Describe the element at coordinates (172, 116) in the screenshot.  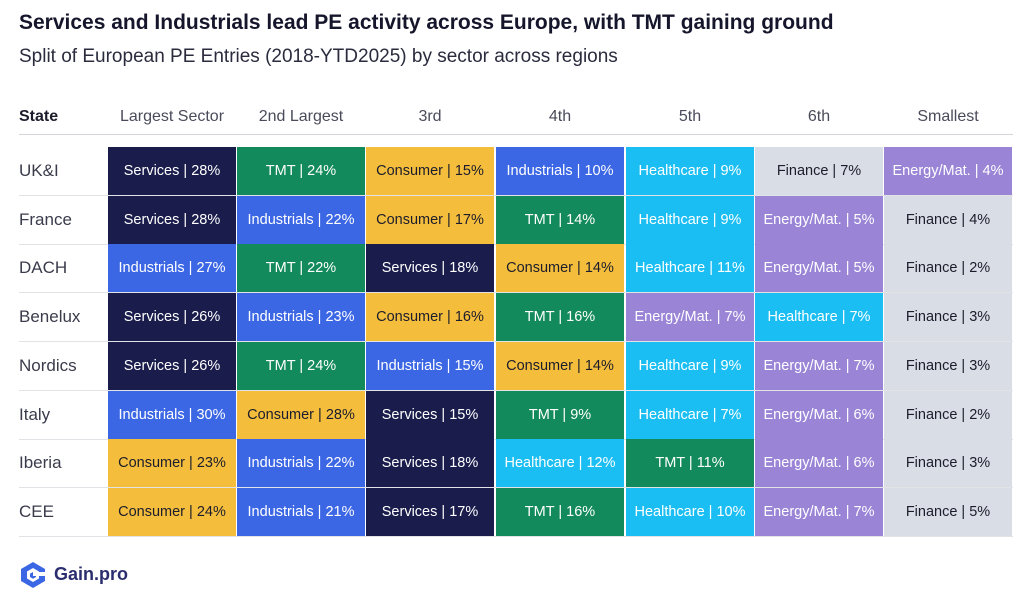
I see `column-header-rank-1: Largest Sector` at that location.